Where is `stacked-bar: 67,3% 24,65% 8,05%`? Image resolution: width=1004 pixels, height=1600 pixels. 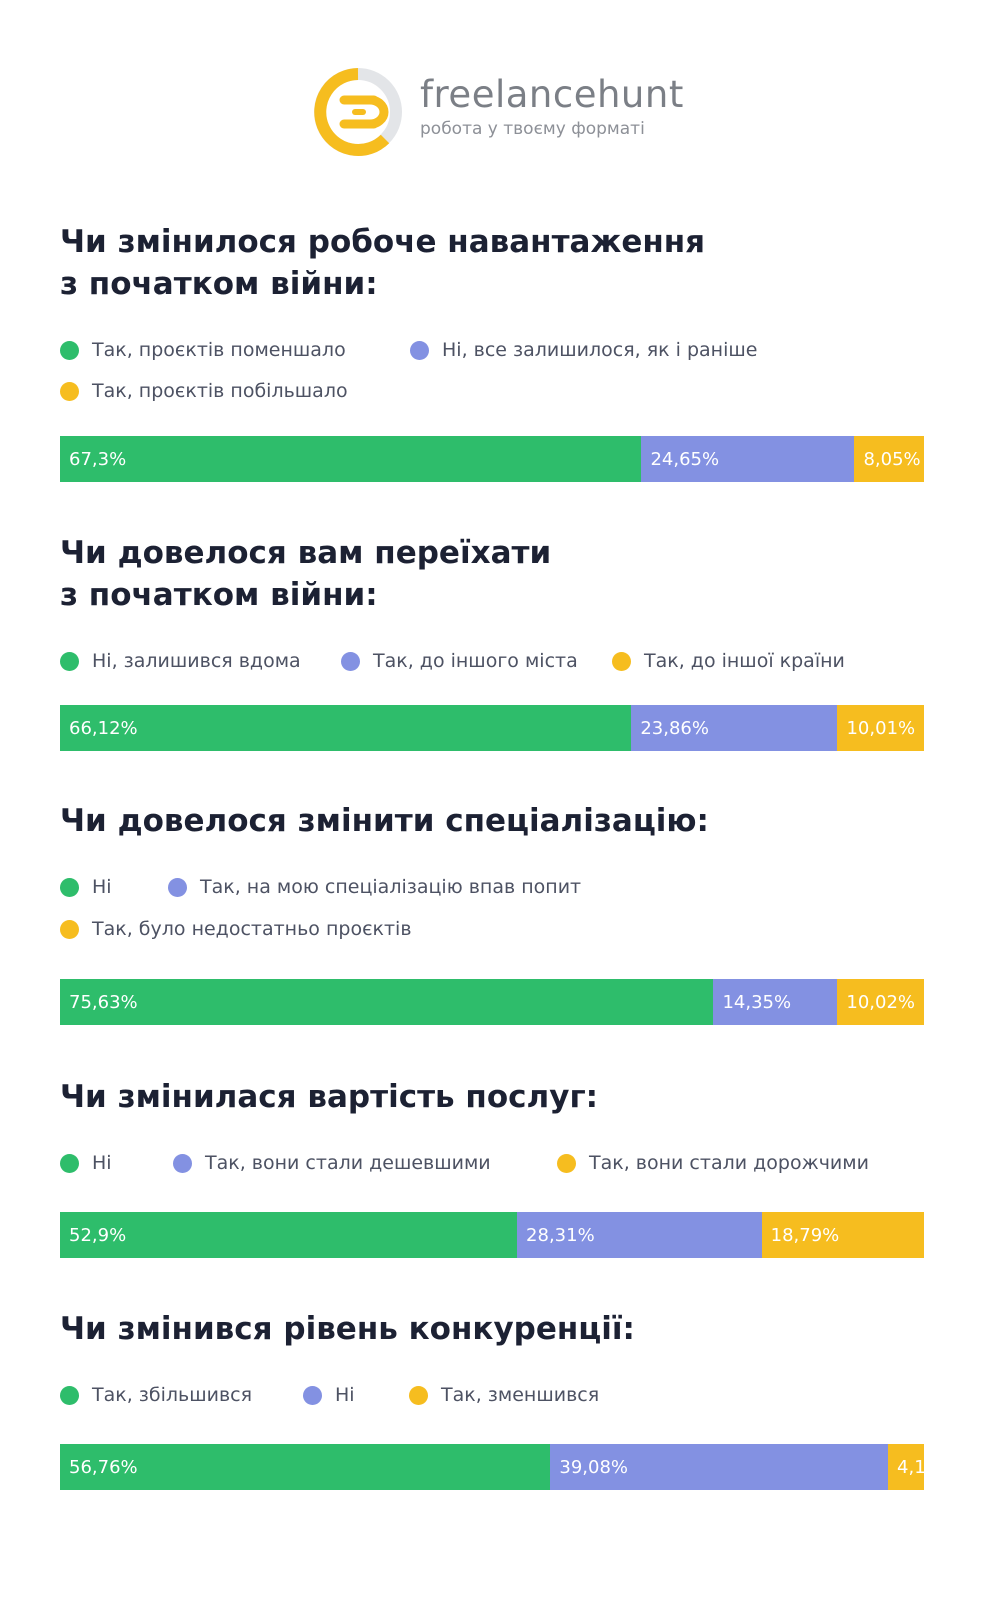 stacked-bar: 67,3% 24,65% 8,05% is located at coordinates (492, 459).